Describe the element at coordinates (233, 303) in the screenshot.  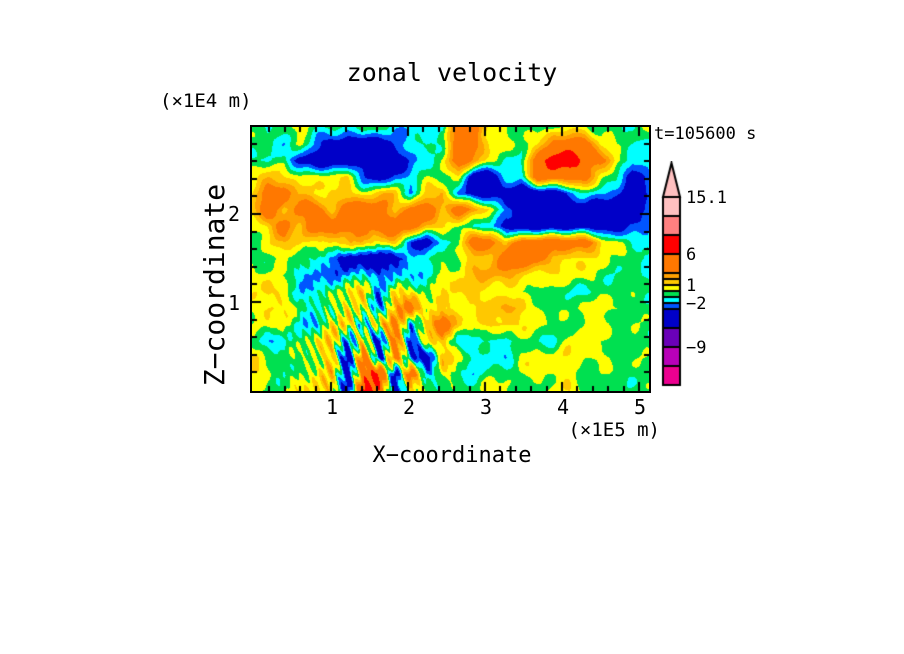
I see `y-tick-label-1: 1` at that location.